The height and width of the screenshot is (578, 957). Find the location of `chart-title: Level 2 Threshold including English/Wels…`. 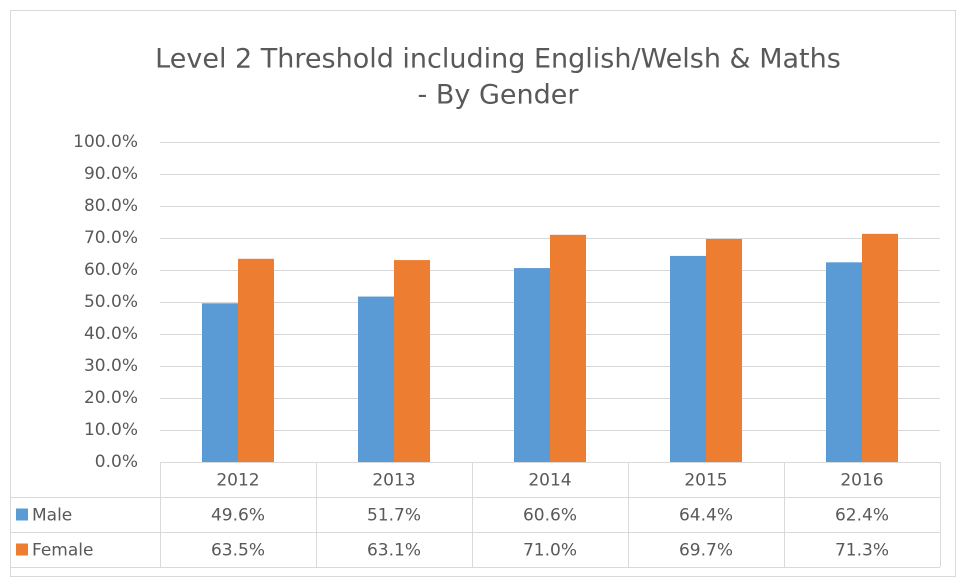

chart-title: Level 2 Threshold including English/Wels… is located at coordinates (498, 59).